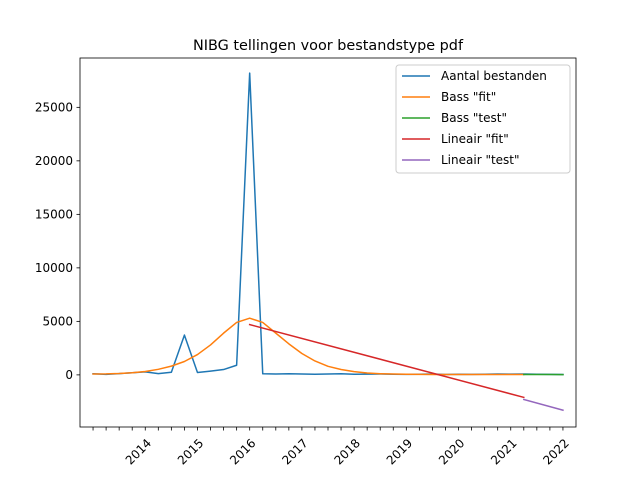 Image resolution: width=640 pixels, height=484 pixels. What do you see at coordinates (503, 451) in the screenshot?
I see `x-tick-label: 2021` at bounding box center [503, 451].